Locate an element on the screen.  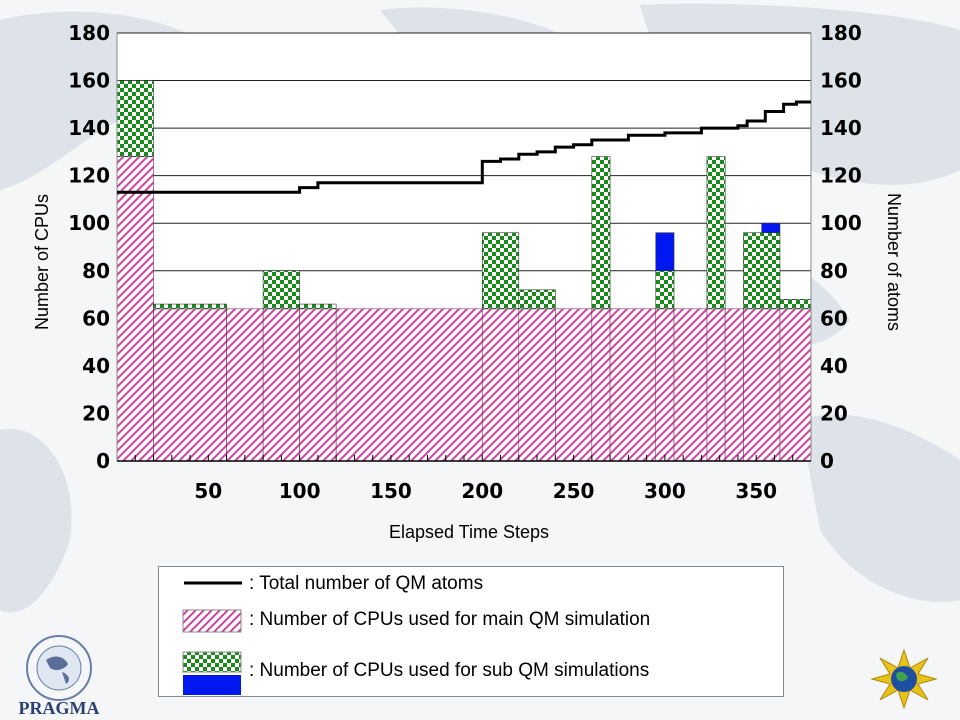
y-right-tick-40: 40 is located at coordinates (834, 366).